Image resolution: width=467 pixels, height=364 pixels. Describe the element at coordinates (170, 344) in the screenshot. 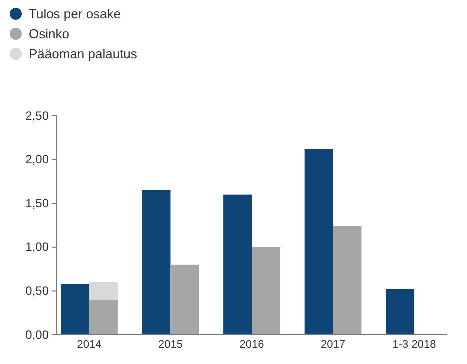

I see `x-tick-label: 2015` at that location.